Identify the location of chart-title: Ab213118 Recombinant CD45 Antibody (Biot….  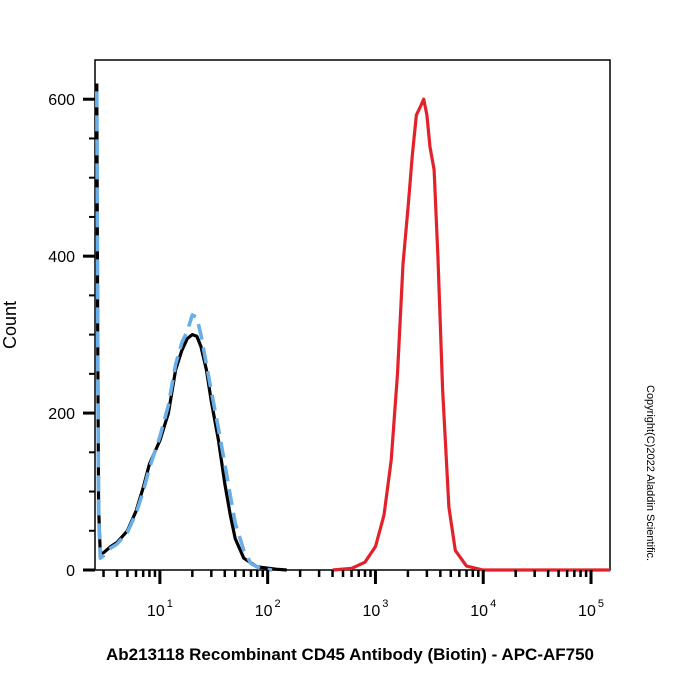
(350, 654).